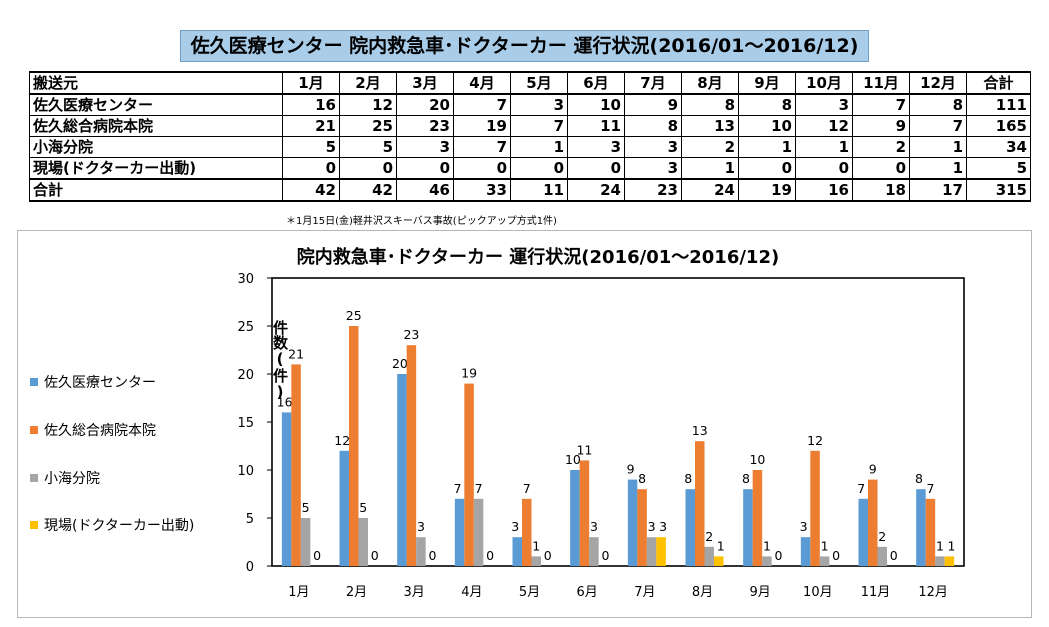  Describe the element at coordinates (824, 126) in the screenshot. I see `table-cell: 12` at that location.